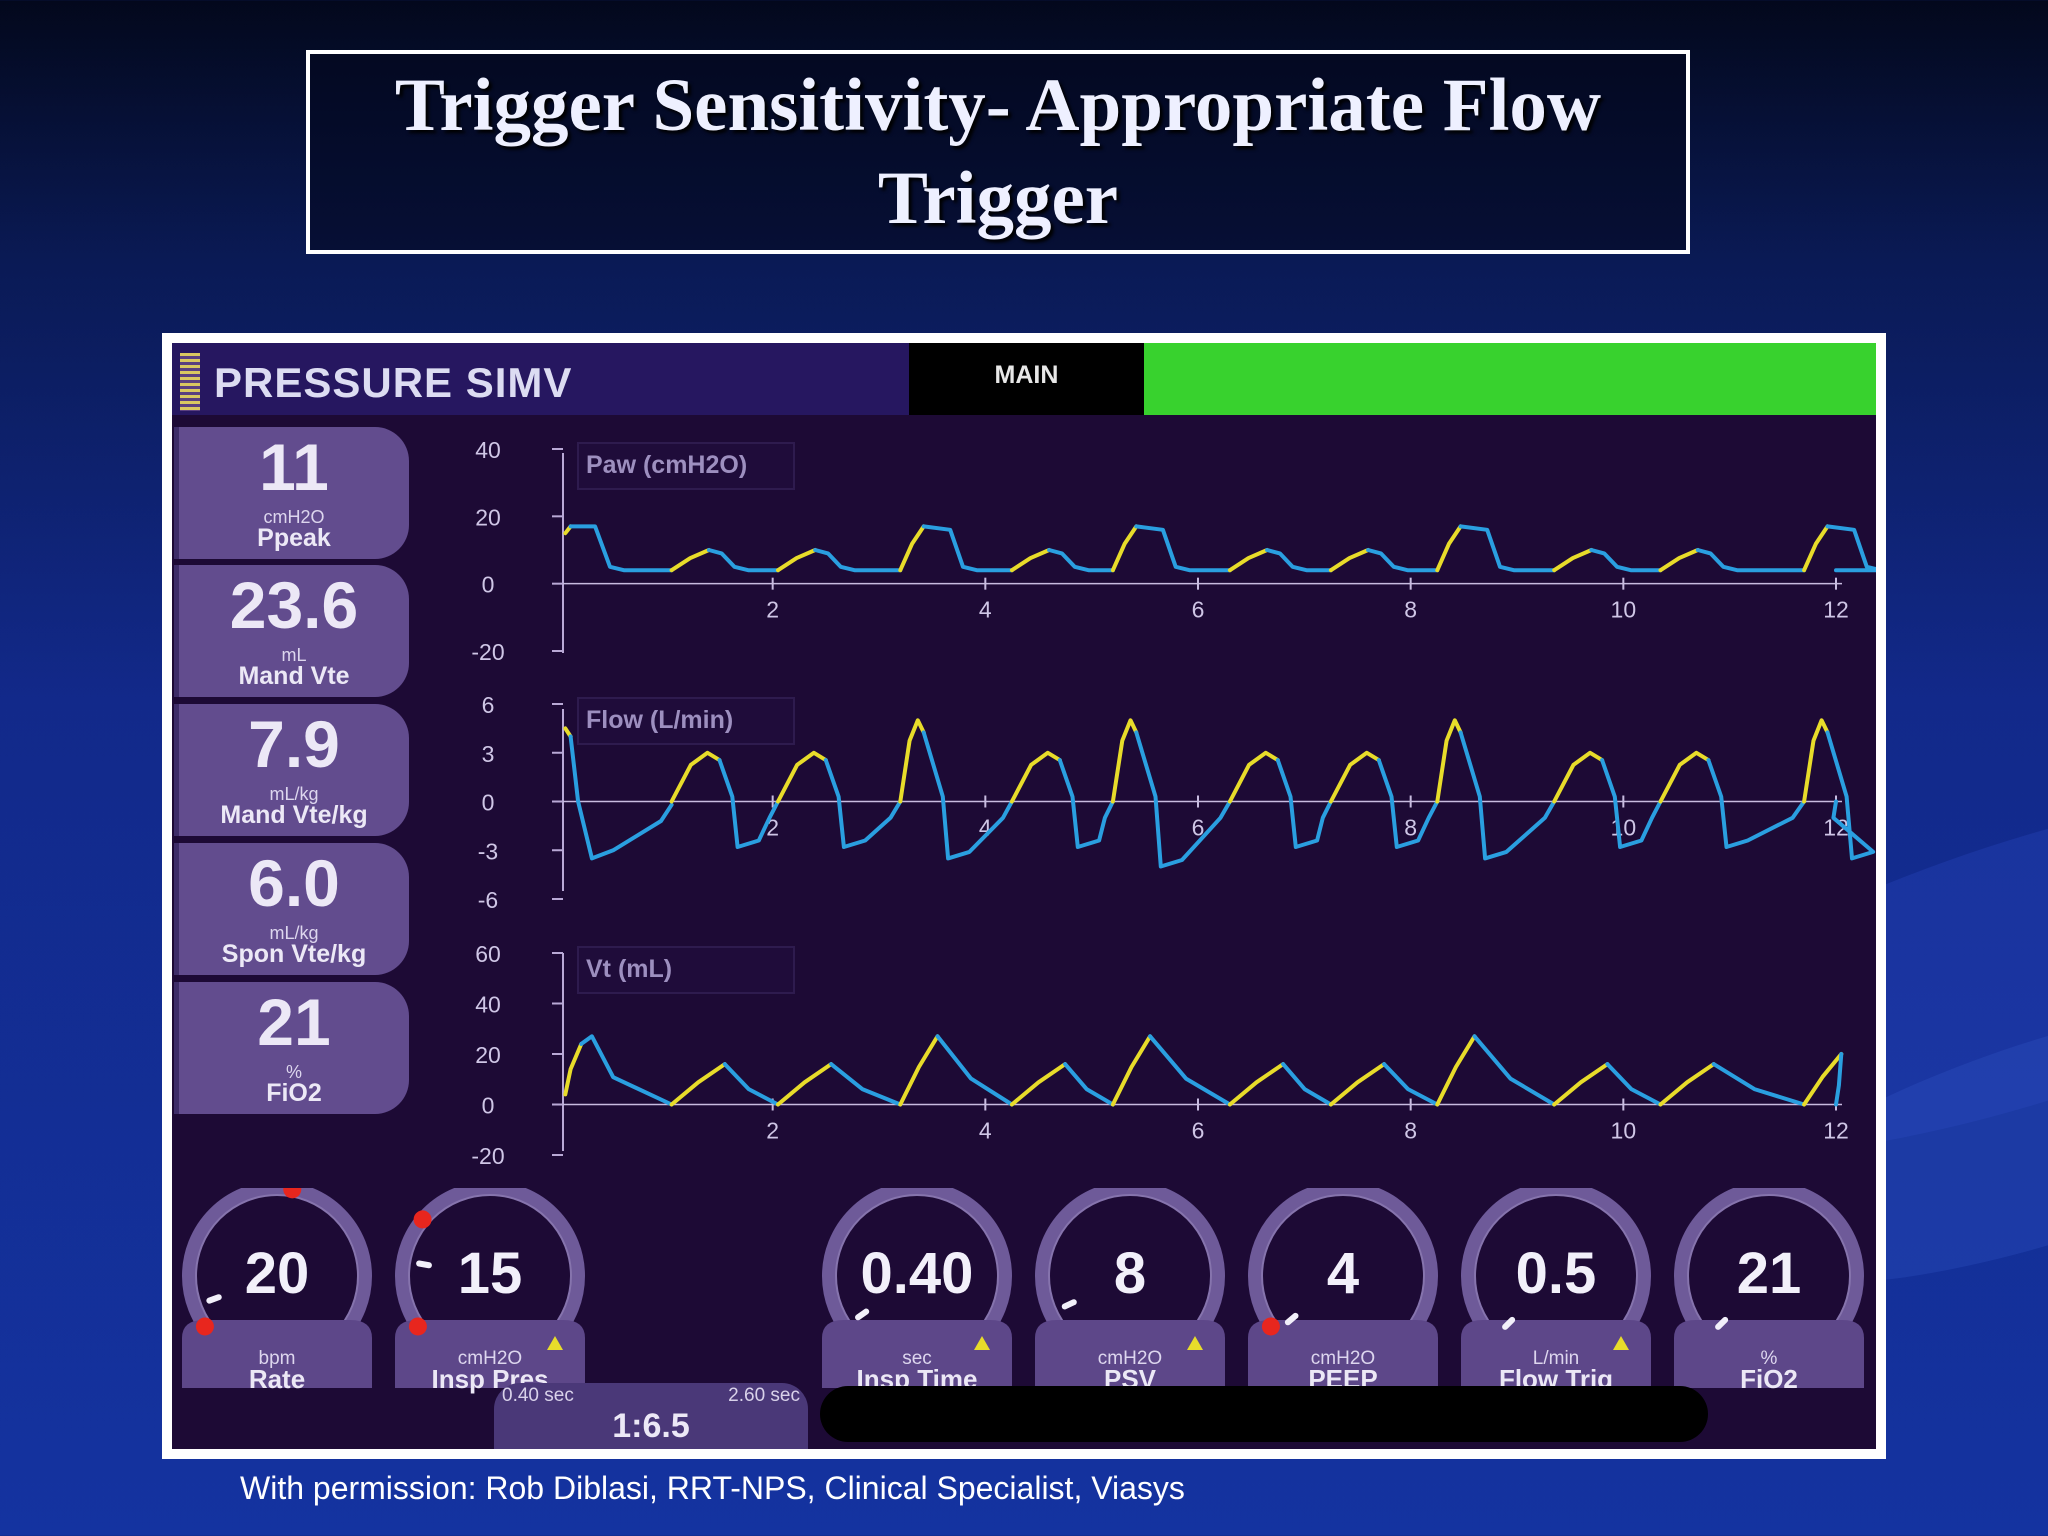  I want to click on y-tick-label: 6, so click(488, 705).